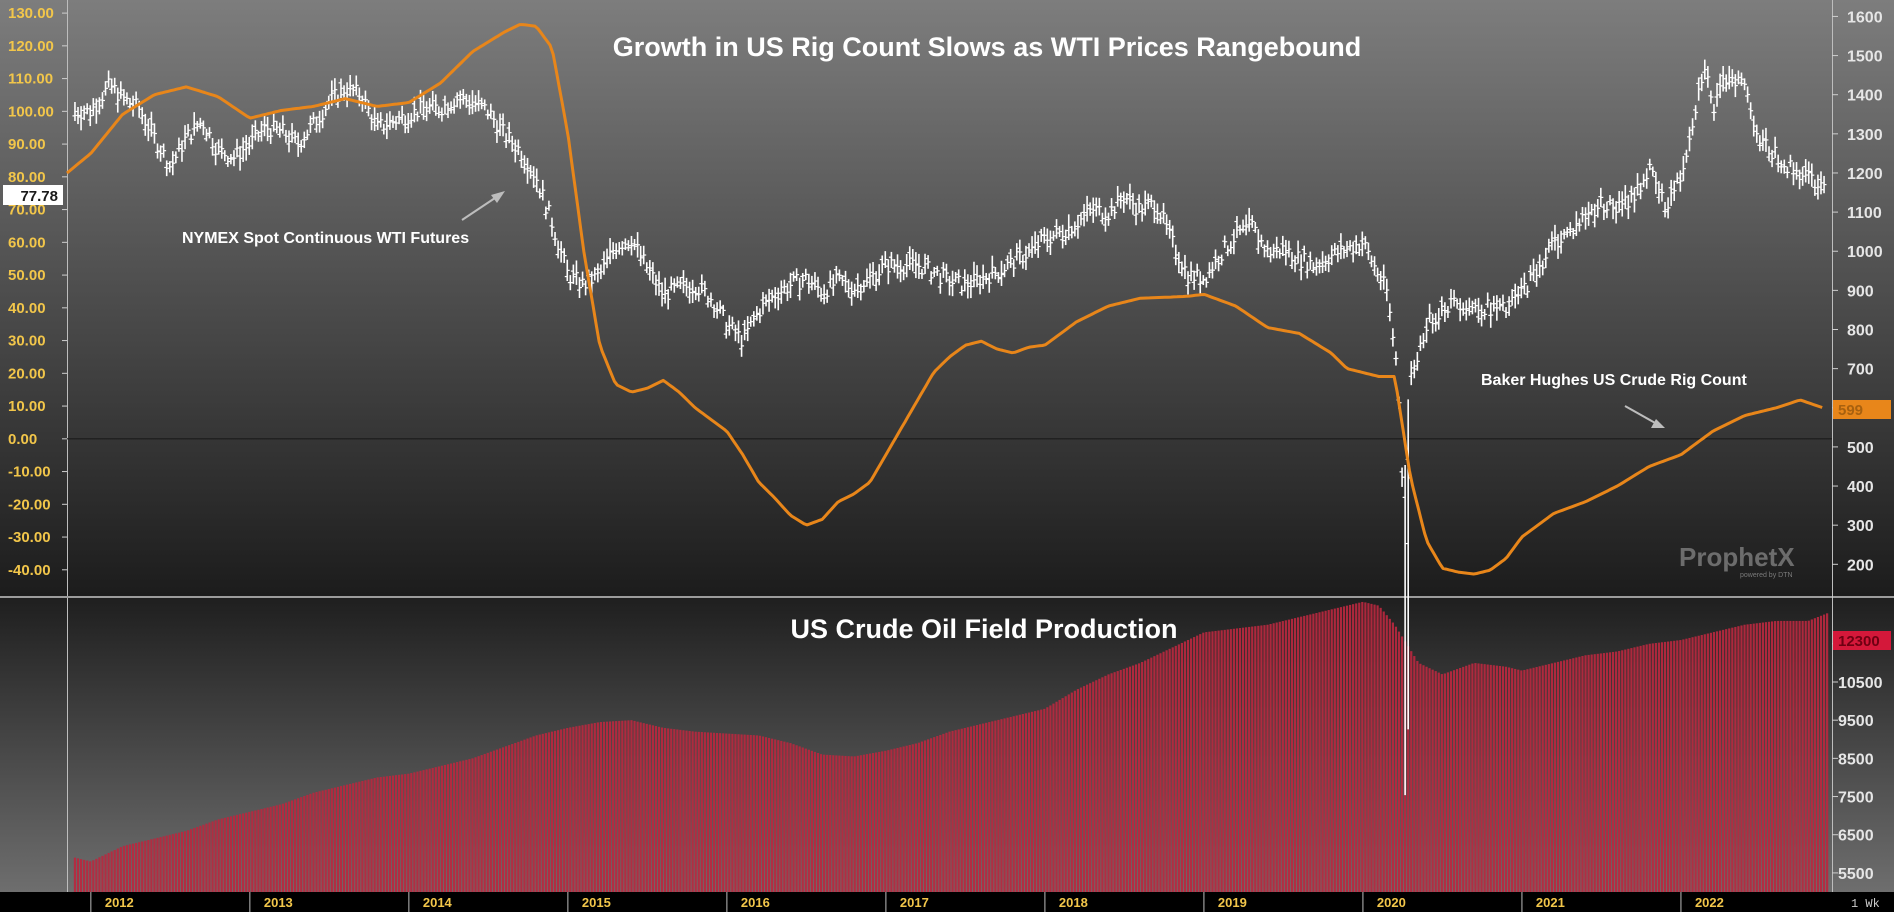  What do you see at coordinates (27, 242) in the screenshot?
I see `price-tick-label: 60.00` at bounding box center [27, 242].